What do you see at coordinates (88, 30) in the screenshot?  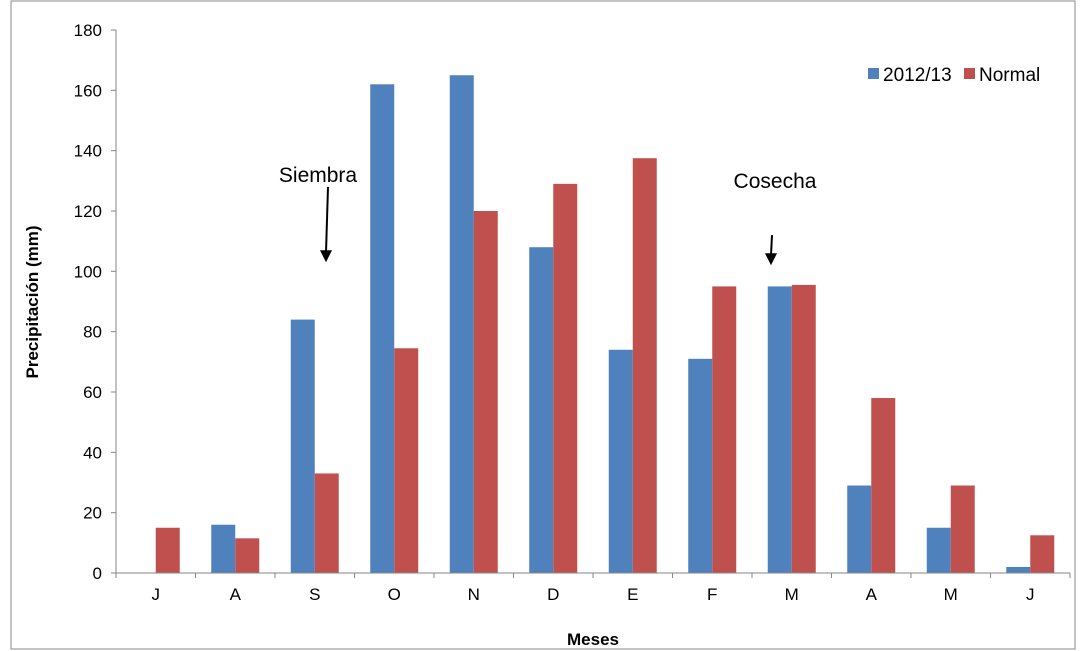 I see `y-tick-label: 180` at bounding box center [88, 30].